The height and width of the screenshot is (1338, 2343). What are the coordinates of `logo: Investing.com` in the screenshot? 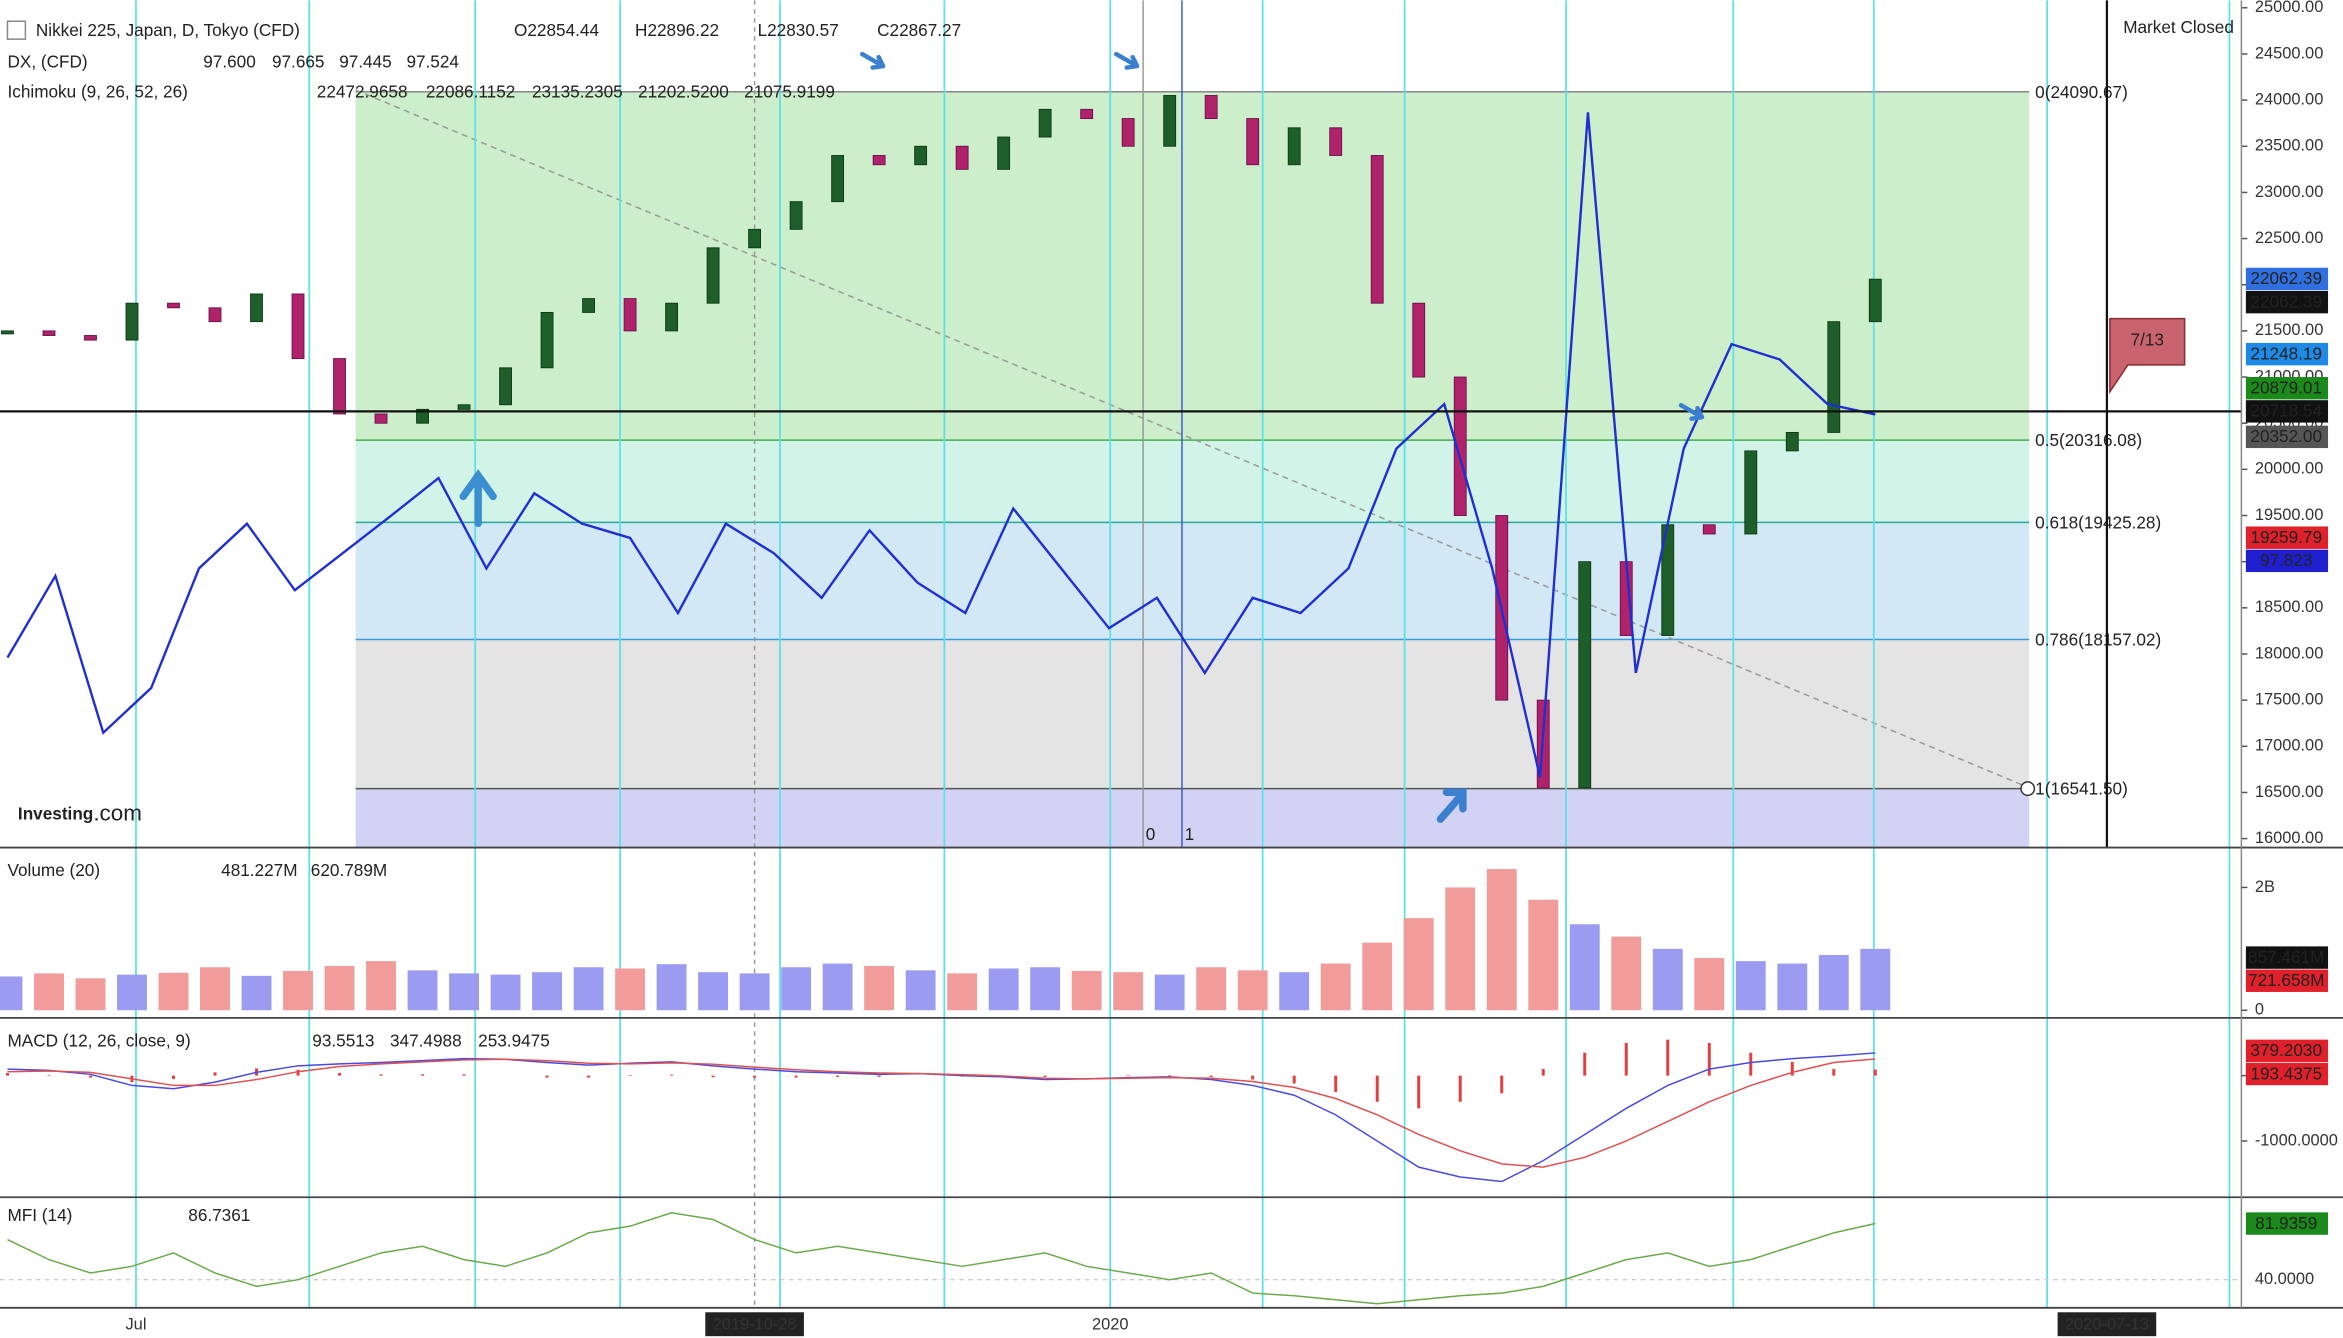 It's located at (80, 813).